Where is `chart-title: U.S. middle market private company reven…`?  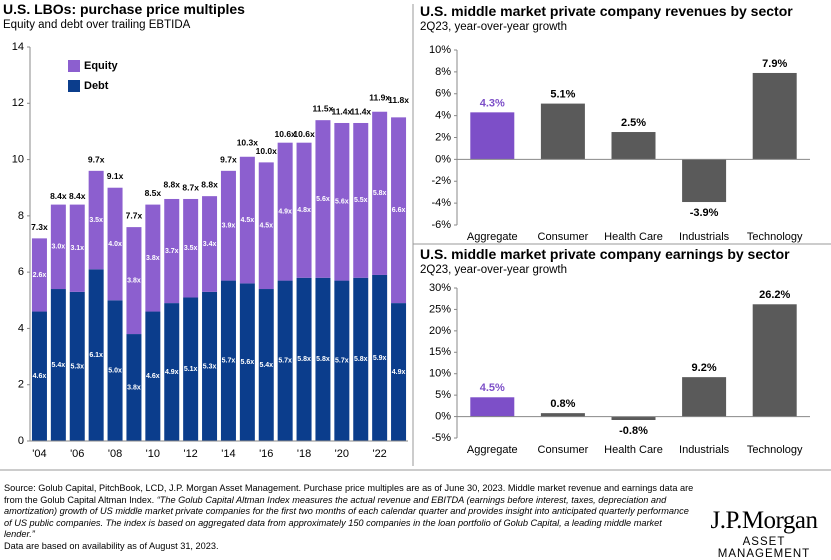 chart-title: U.S. middle market private company reven… is located at coordinates (606, 11).